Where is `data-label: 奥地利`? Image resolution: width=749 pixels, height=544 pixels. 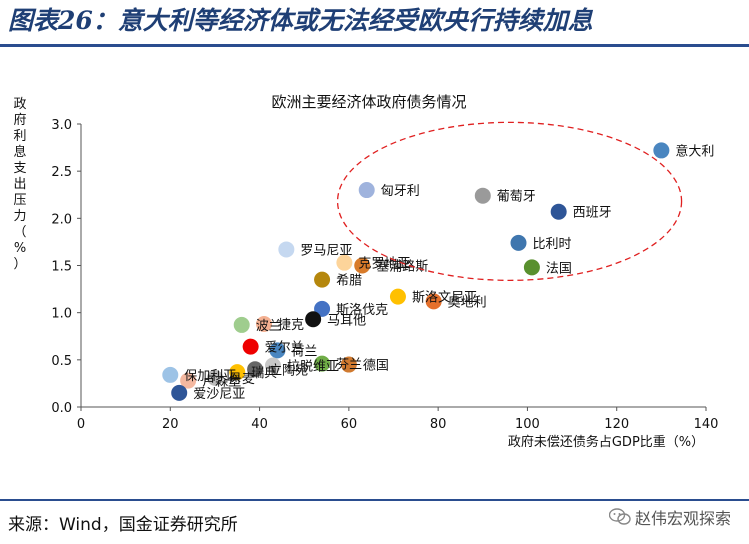 data-label: 奥地利 is located at coordinates (467, 302).